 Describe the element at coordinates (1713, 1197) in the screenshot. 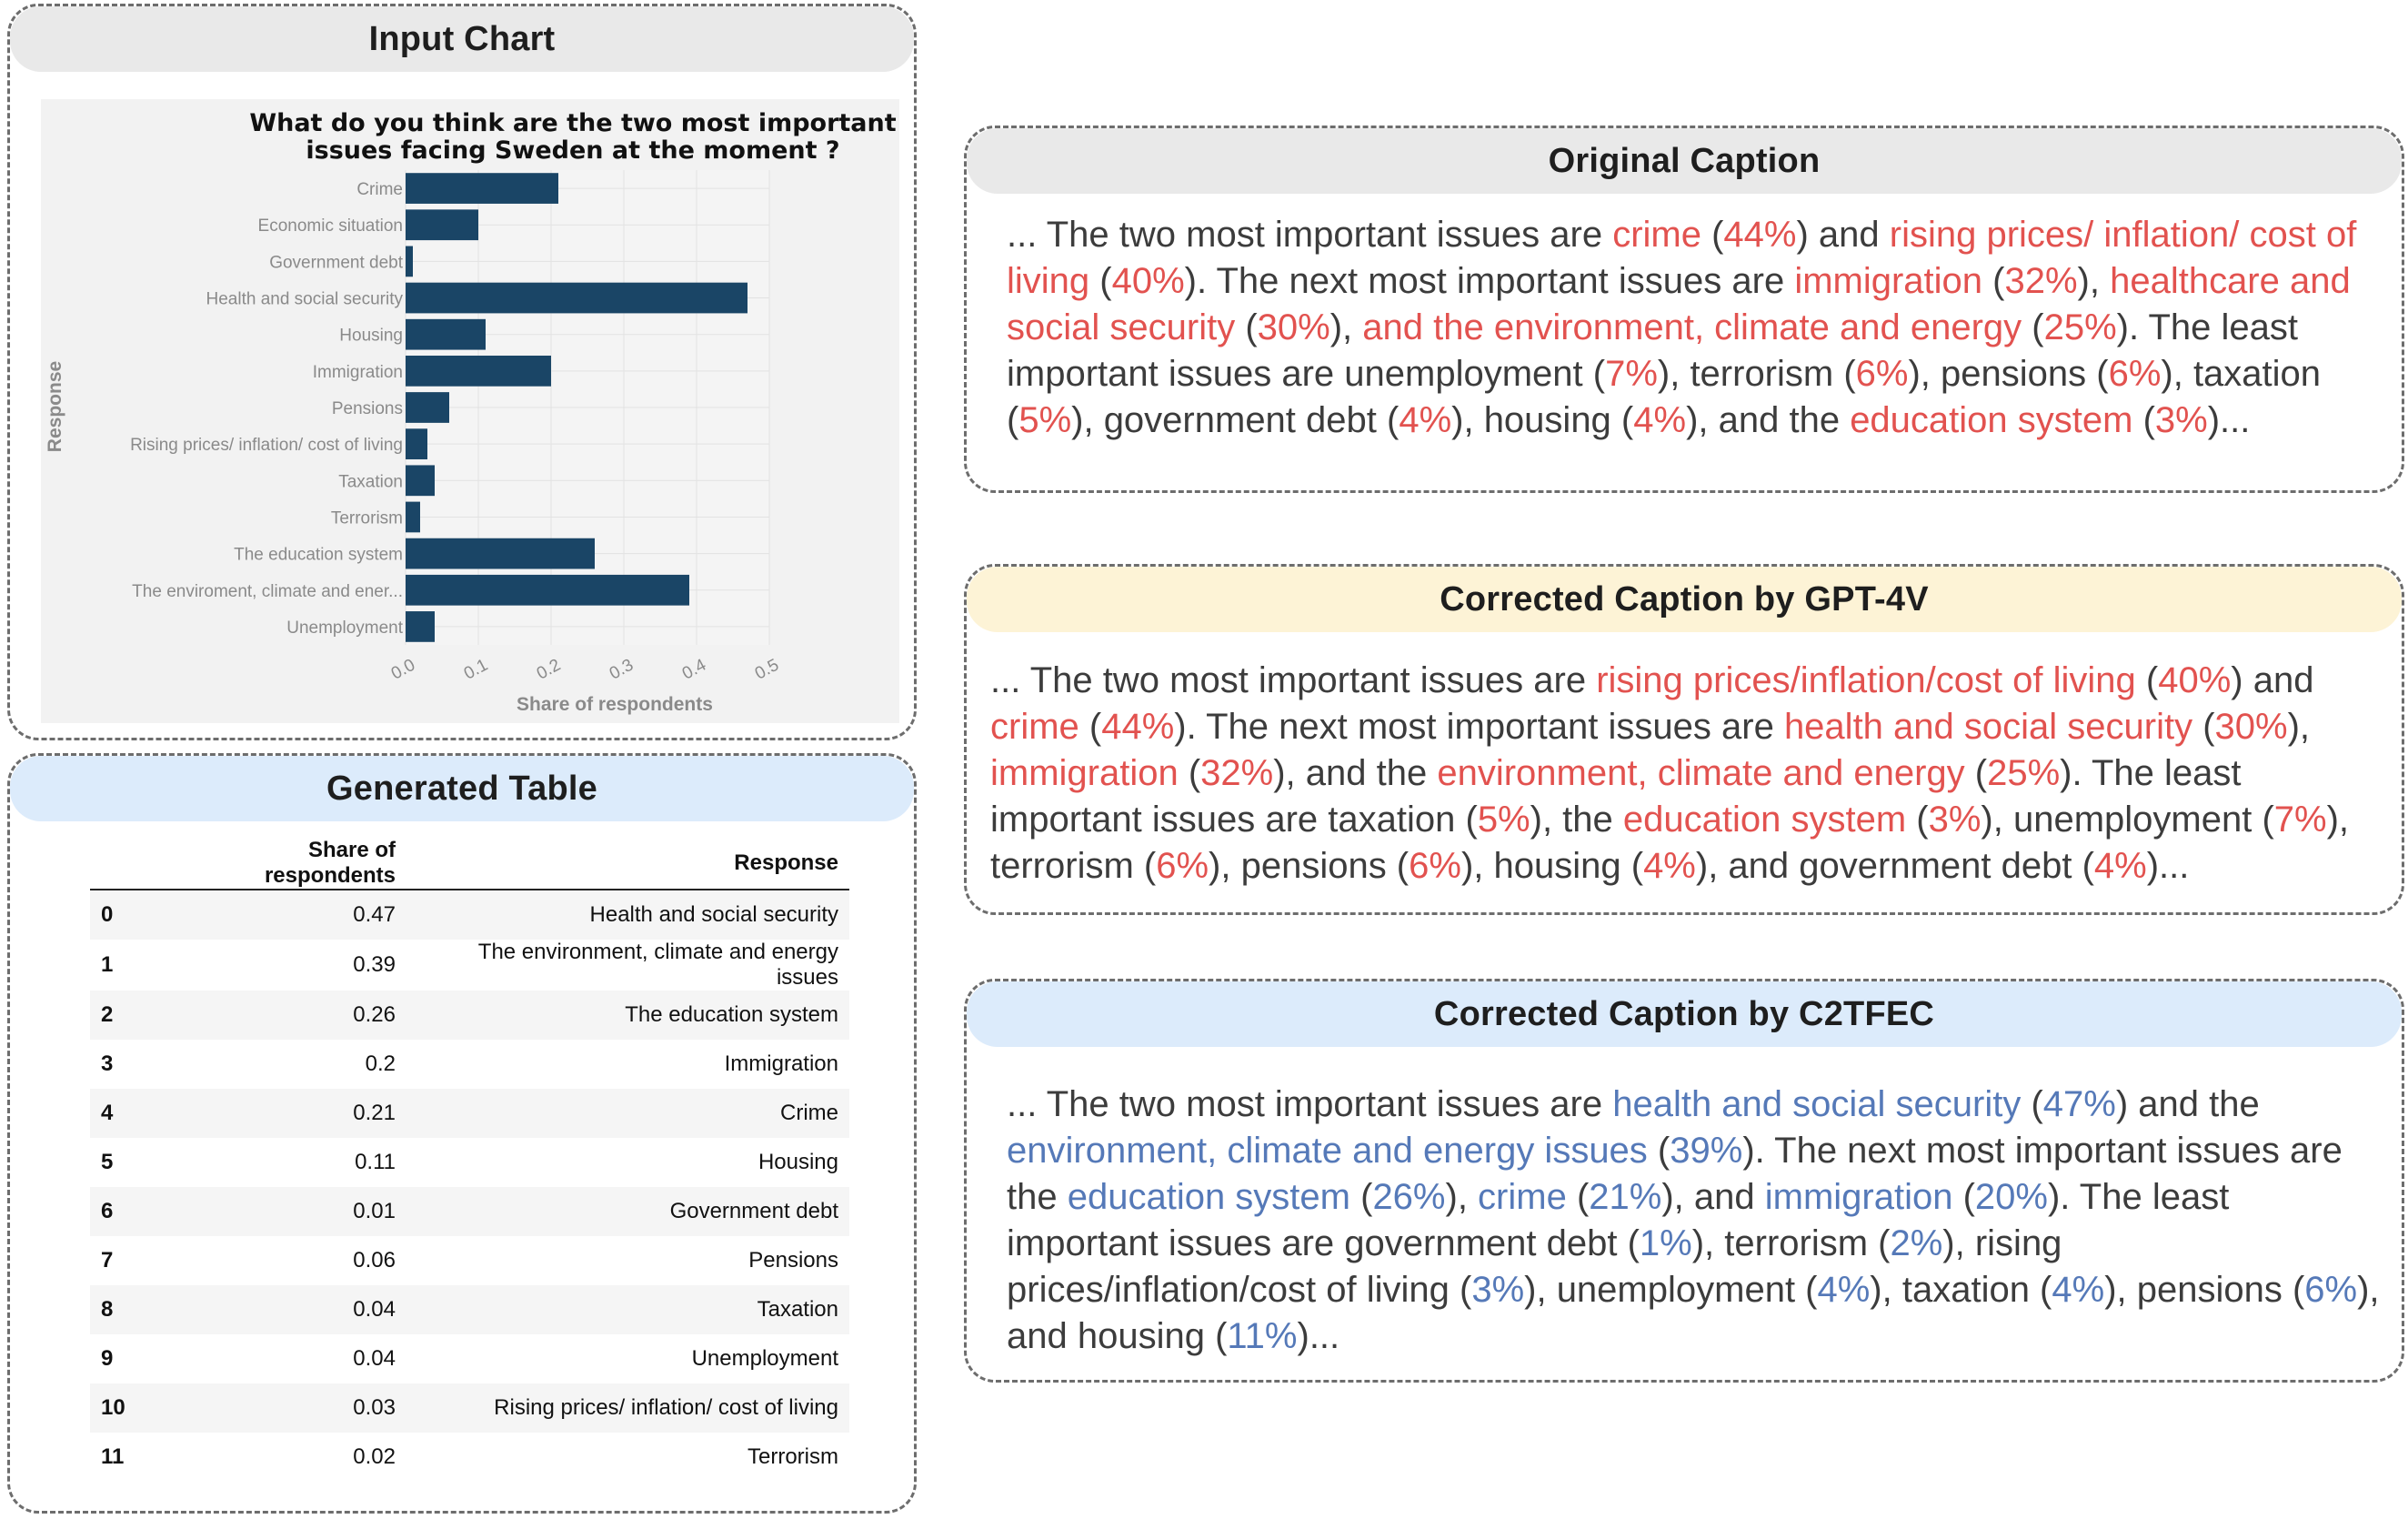

I see `caption-text: ), and` at that location.